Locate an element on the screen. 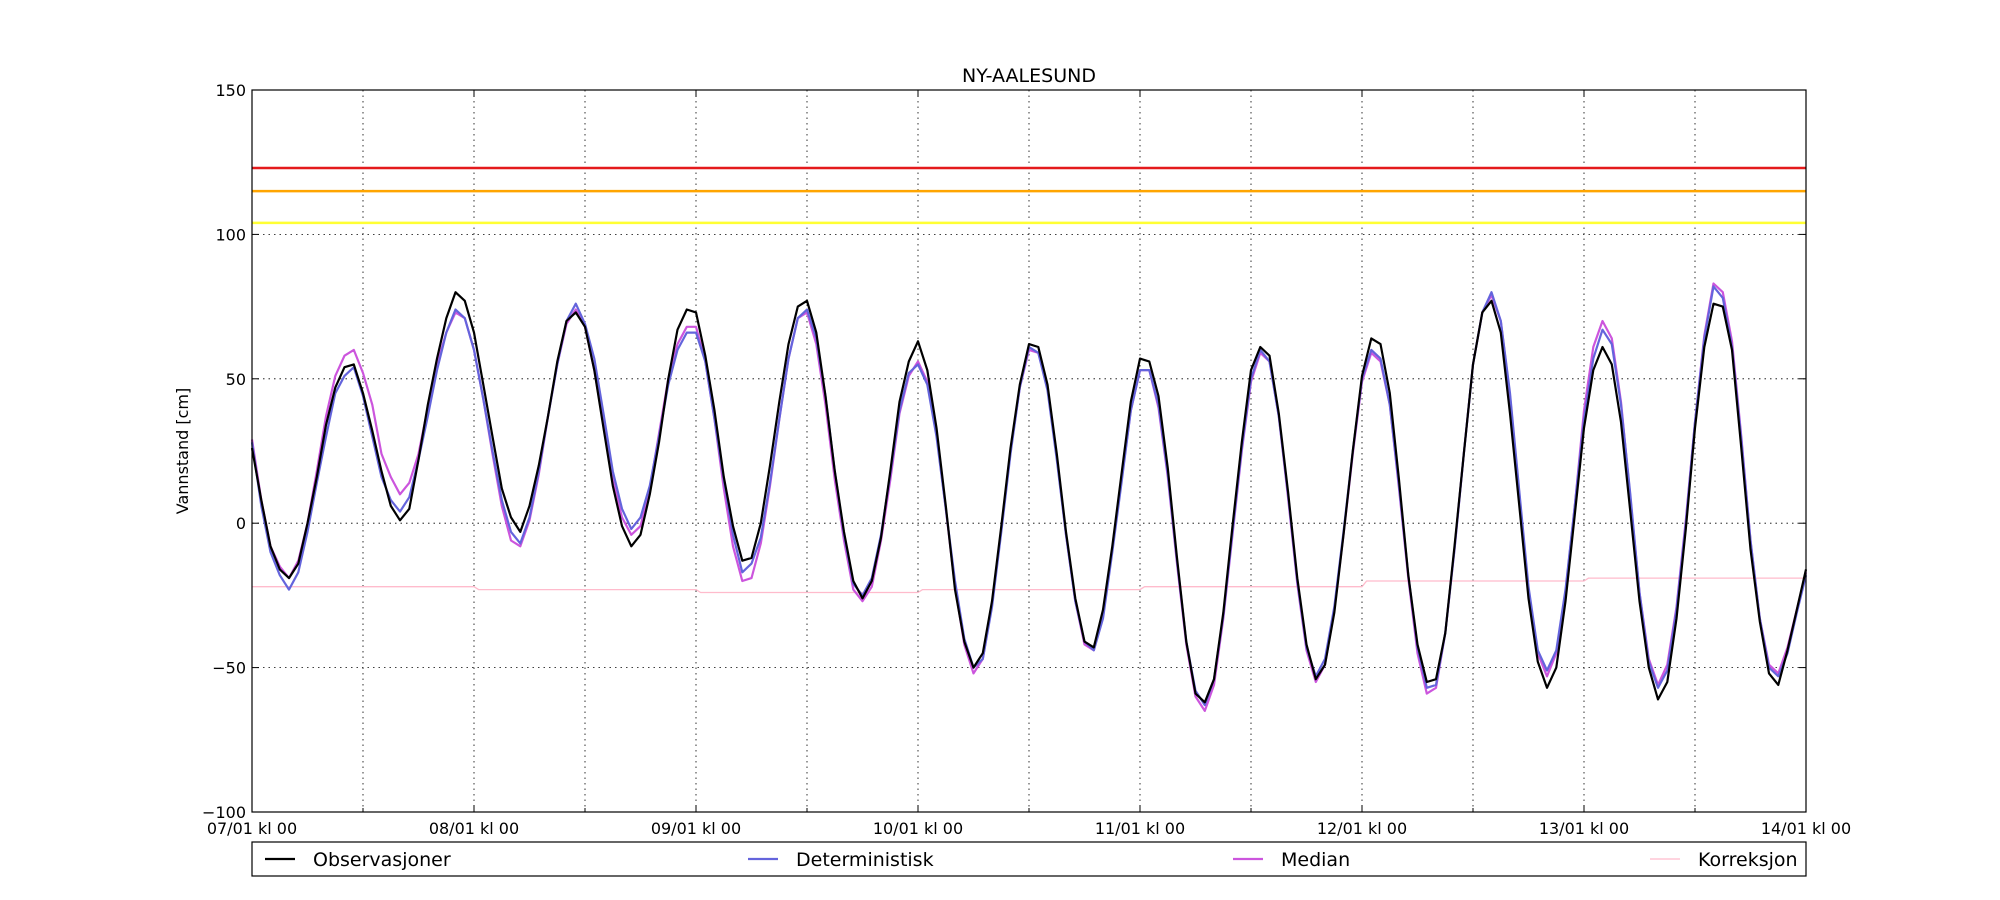  y-tick-label: 0 is located at coordinates (241, 523).